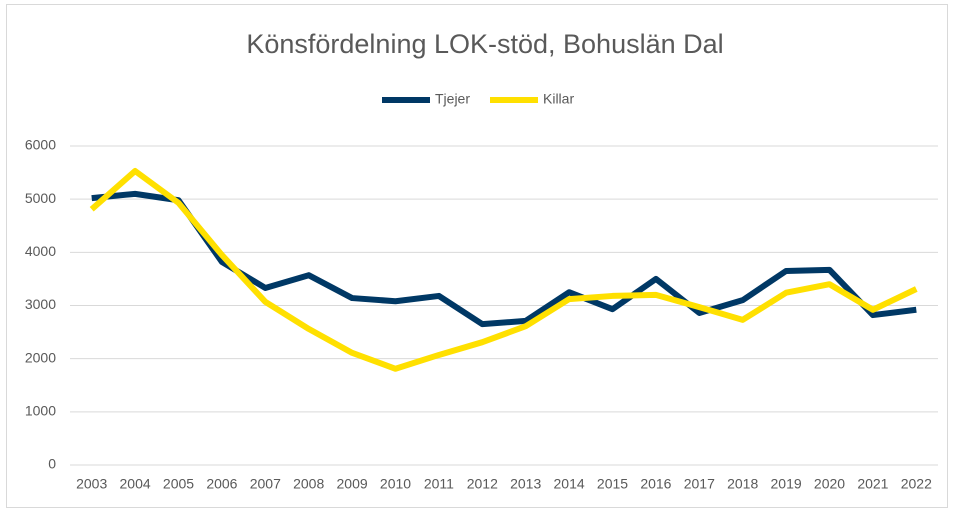  What do you see at coordinates (786, 484) in the screenshot?
I see `x-tick-label: 2019` at bounding box center [786, 484].